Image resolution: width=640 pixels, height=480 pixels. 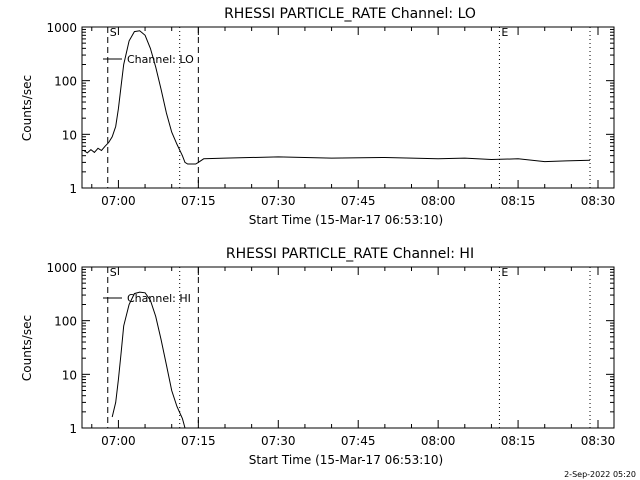 What do you see at coordinates (160, 59) in the screenshot?
I see `legend-label: Channel: LO` at bounding box center [160, 59].